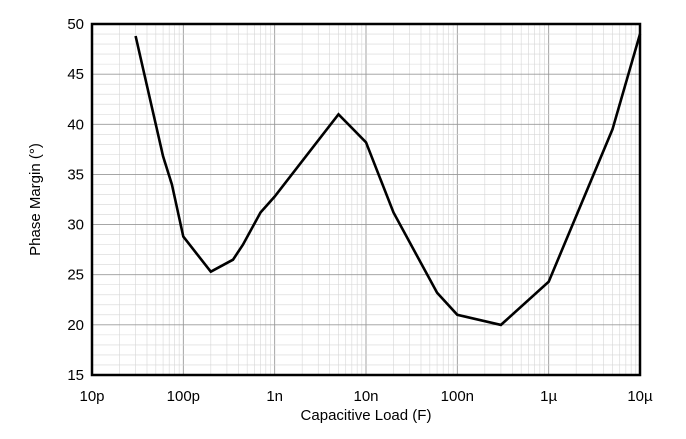 This screenshot has height=439, width=686. What do you see at coordinates (75, 124) in the screenshot?
I see `y-tick-label: 40` at bounding box center [75, 124].